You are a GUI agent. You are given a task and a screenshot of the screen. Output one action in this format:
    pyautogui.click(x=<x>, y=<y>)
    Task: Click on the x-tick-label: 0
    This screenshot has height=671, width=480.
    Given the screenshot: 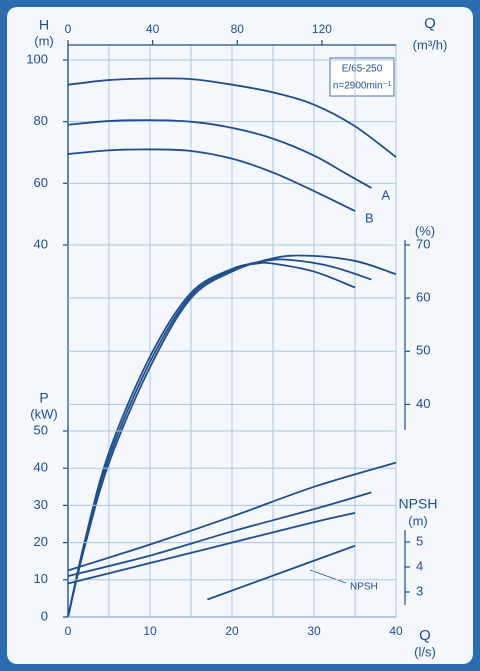 What is the action you would take?
    pyautogui.click(x=68, y=631)
    